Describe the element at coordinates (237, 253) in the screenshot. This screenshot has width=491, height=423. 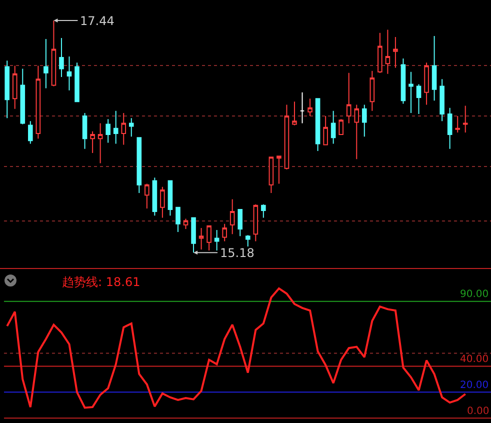
I see `annotation: 15.18` at that location.